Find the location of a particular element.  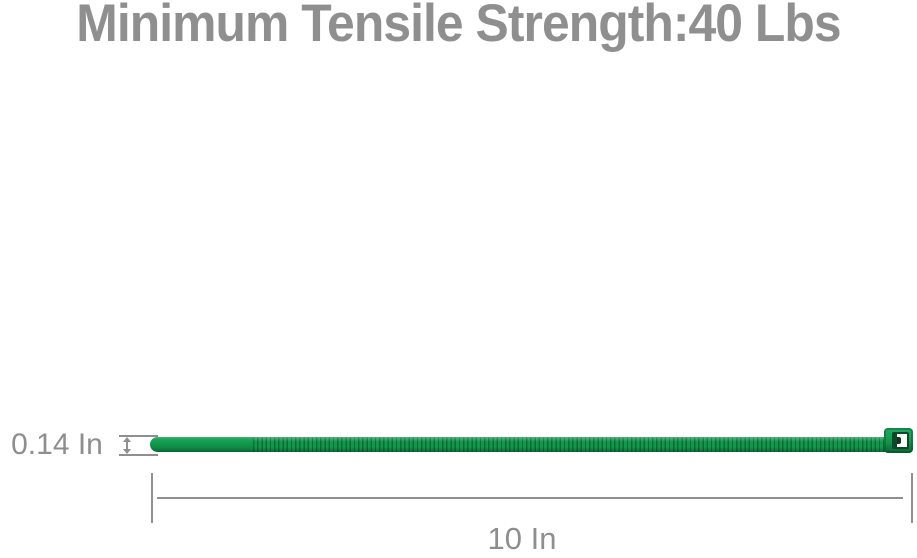

cable-tie-strap-tip is located at coordinates (202, 444).